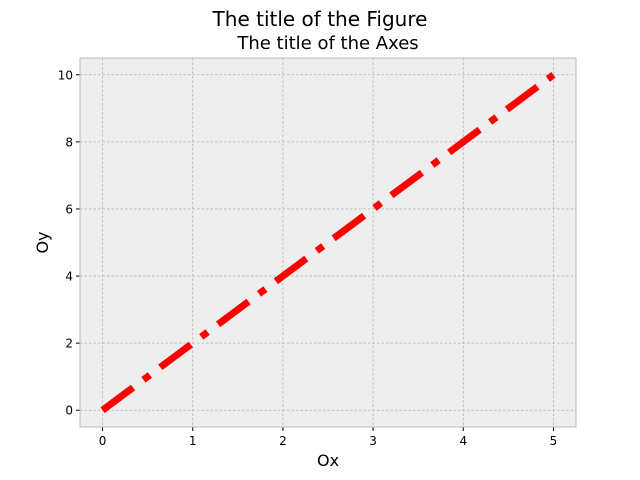 Image resolution: width=640 pixels, height=480 pixels. What do you see at coordinates (320, 19) in the screenshot?
I see `figure-title: The title of the Figure` at bounding box center [320, 19].